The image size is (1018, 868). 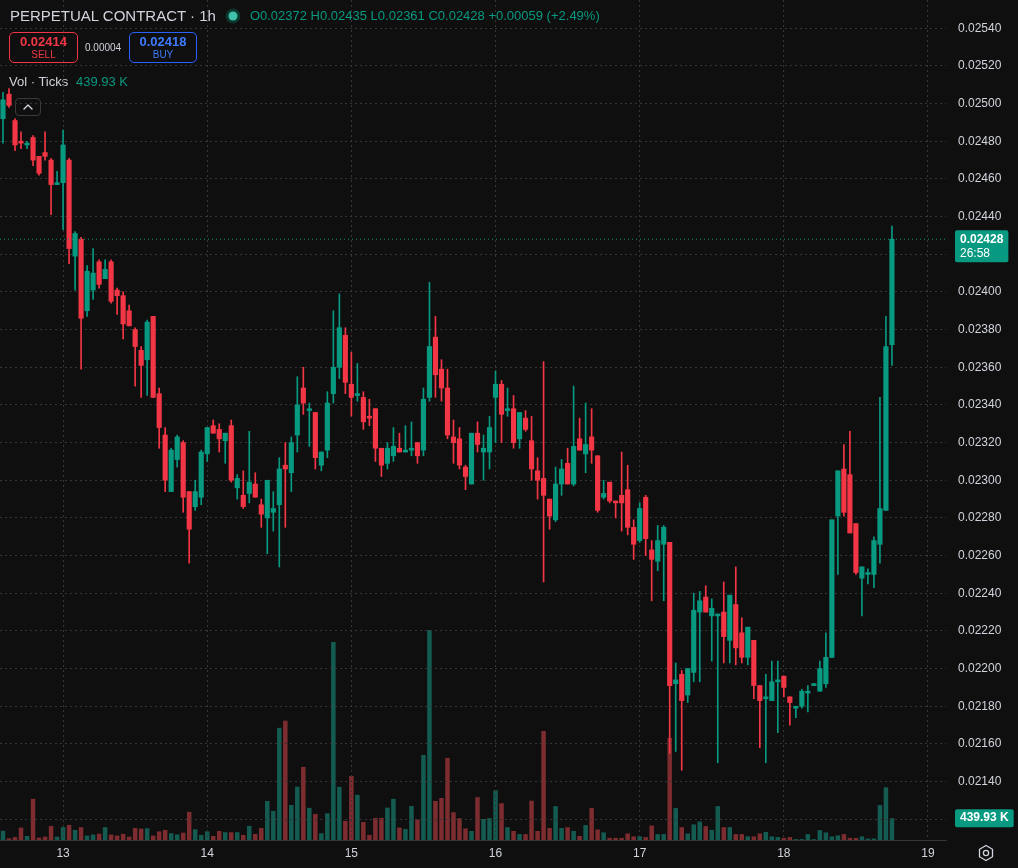 I want to click on text: 439.93 K, so click(x=985, y=817).